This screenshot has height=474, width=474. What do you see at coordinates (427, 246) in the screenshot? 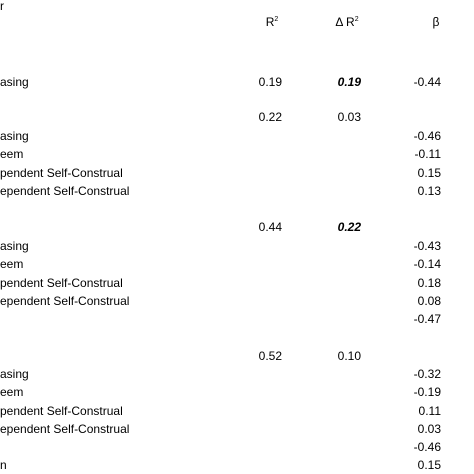
I see `beta-cell: -0.43` at bounding box center [427, 246].